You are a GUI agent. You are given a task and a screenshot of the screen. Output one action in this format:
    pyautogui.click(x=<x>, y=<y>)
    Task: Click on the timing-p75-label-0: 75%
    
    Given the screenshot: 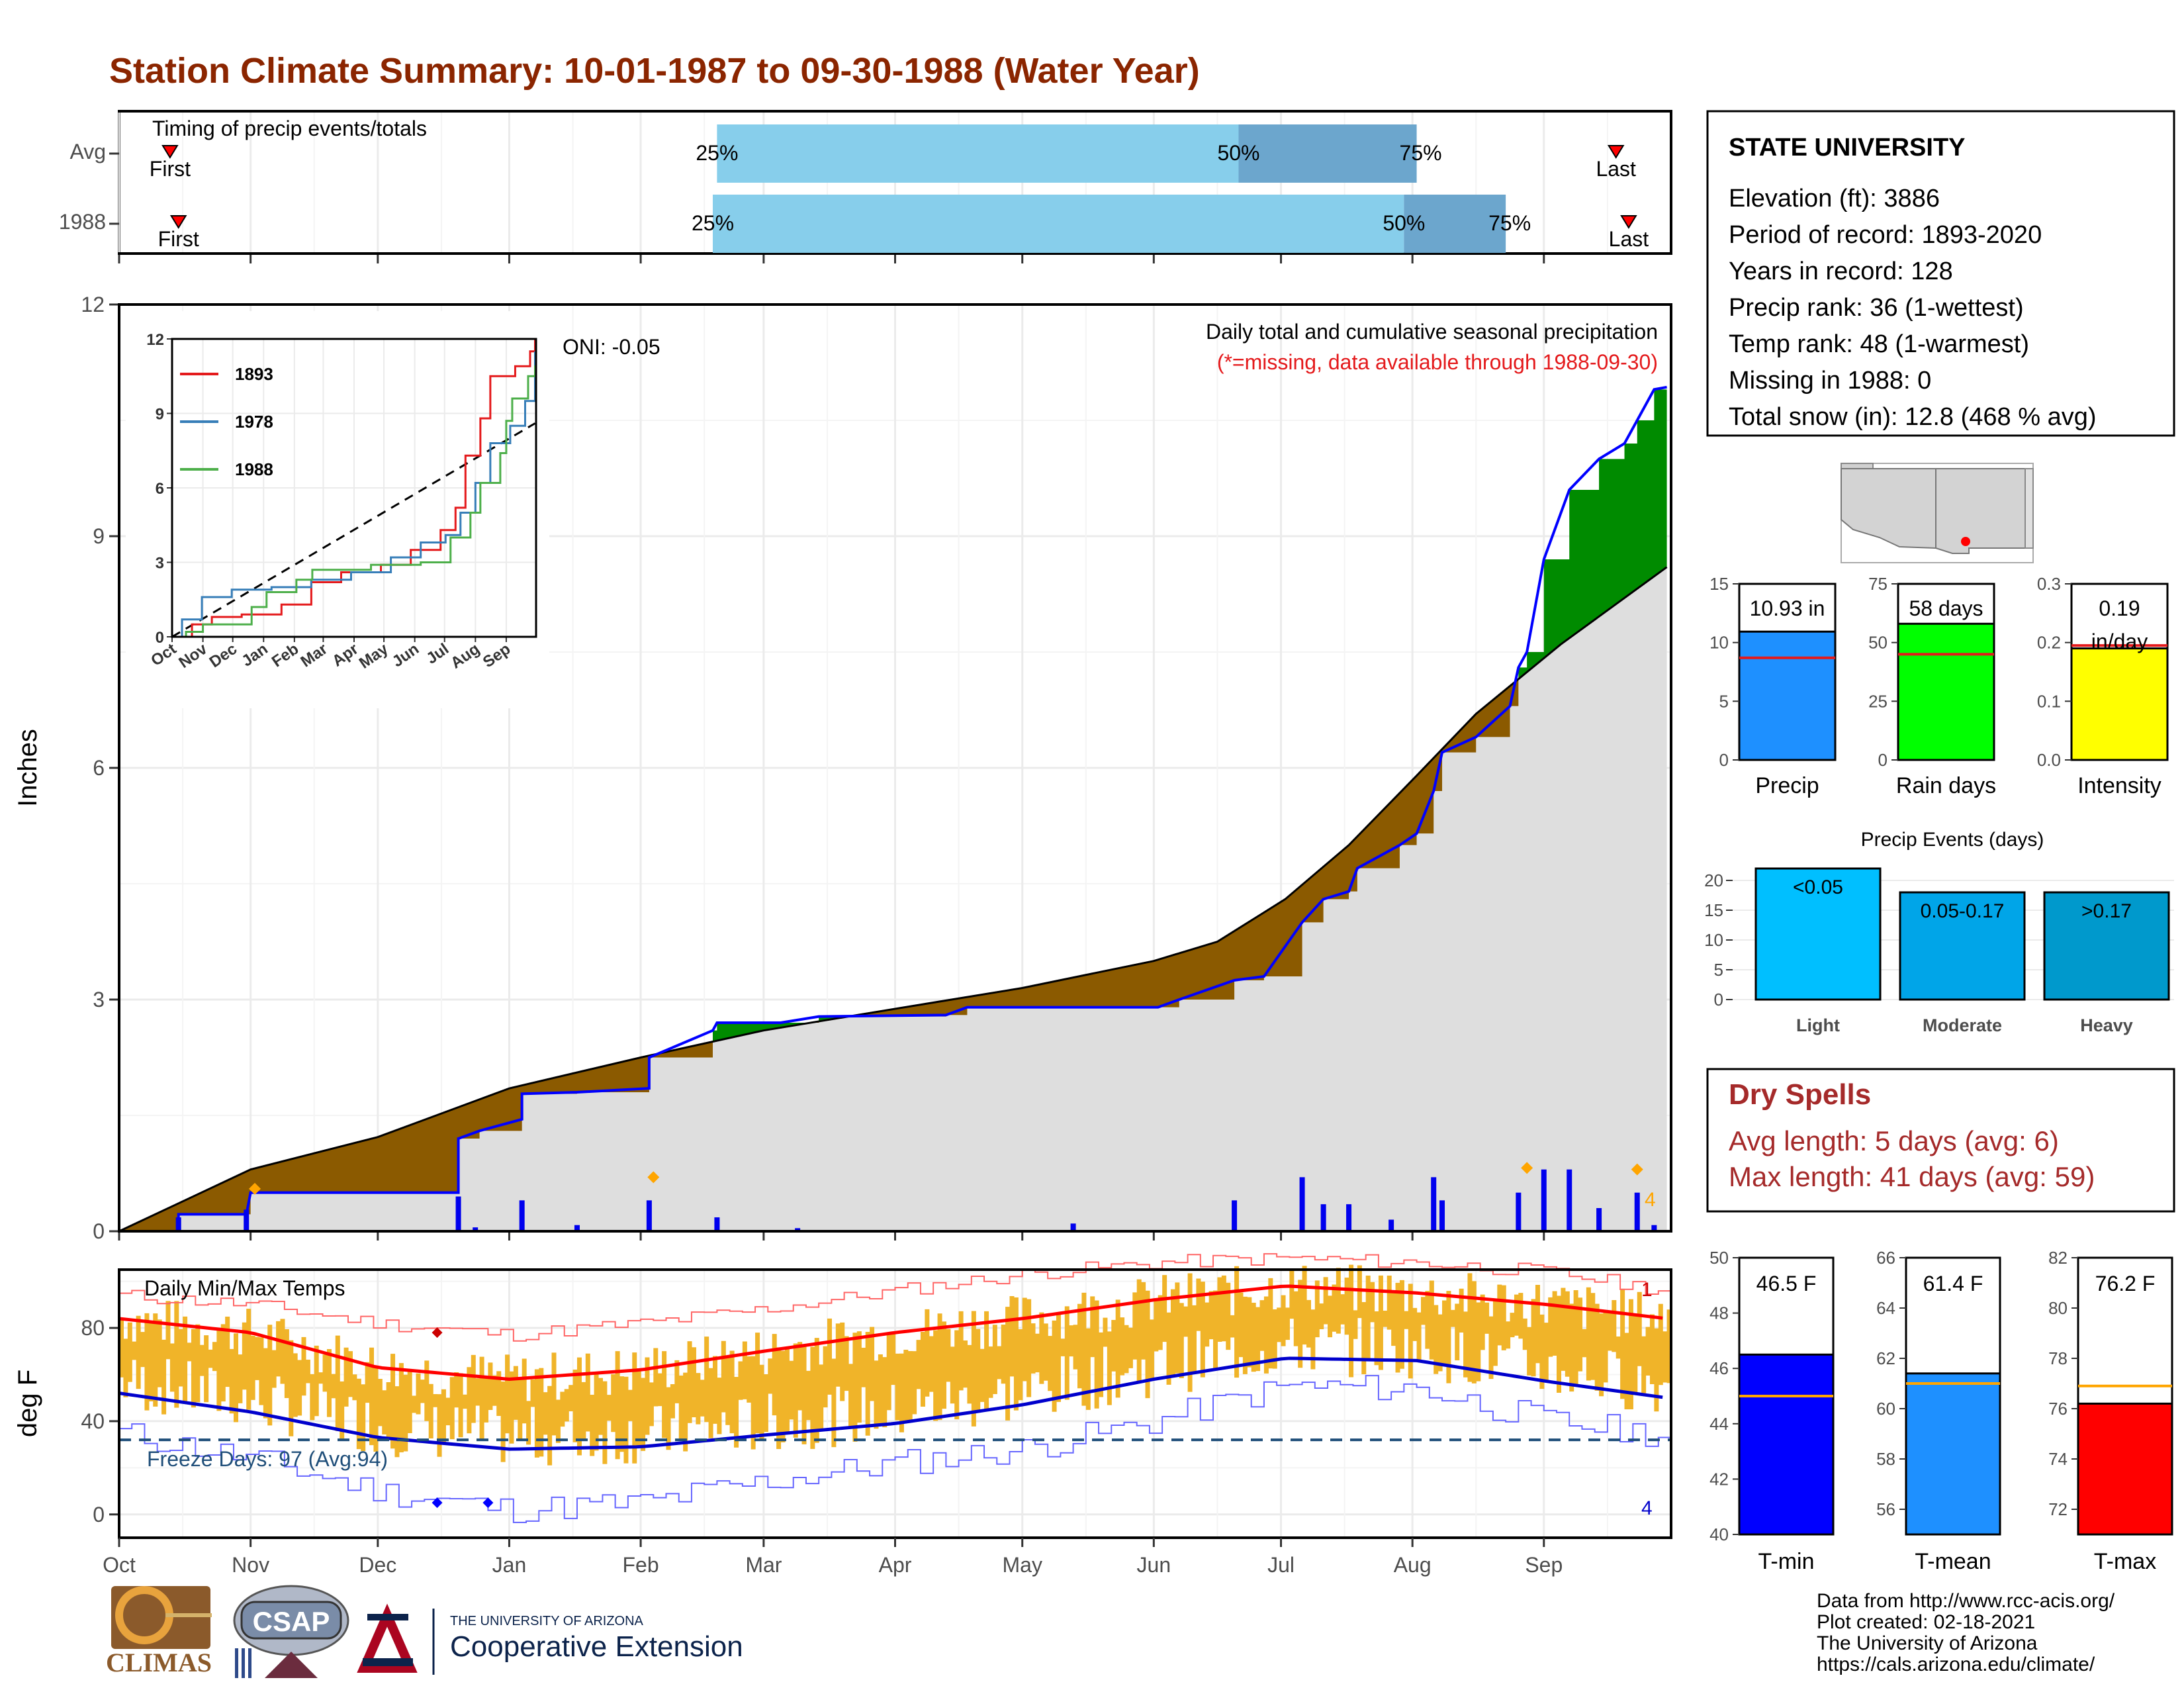 What is the action you would take?
    pyautogui.click(x=1421, y=153)
    